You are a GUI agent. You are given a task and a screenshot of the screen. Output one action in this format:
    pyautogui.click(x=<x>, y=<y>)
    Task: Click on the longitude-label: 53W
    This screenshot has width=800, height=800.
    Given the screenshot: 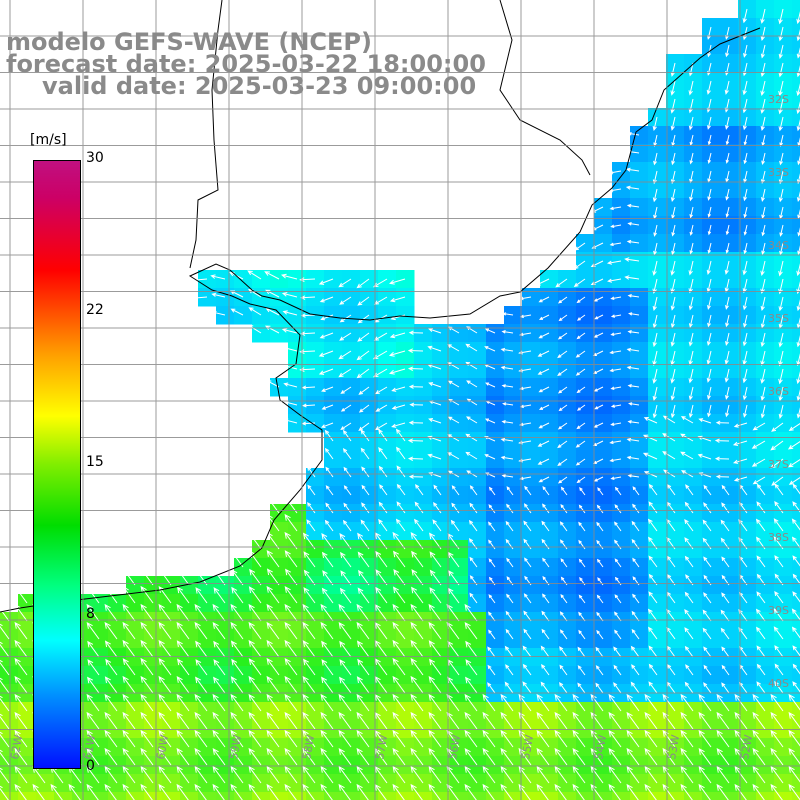 What is the action you would take?
    pyautogui.click(x=673, y=747)
    